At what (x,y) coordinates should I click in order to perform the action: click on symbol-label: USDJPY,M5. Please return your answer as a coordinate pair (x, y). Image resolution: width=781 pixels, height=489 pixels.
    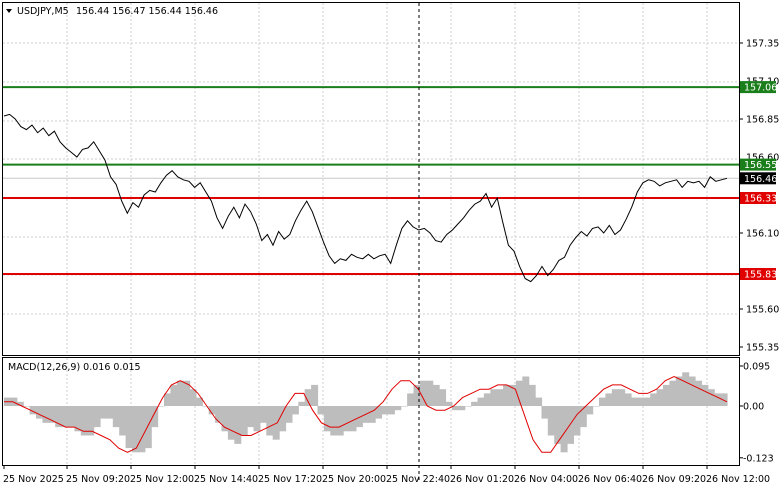
    Looking at the image, I should click on (43, 11).